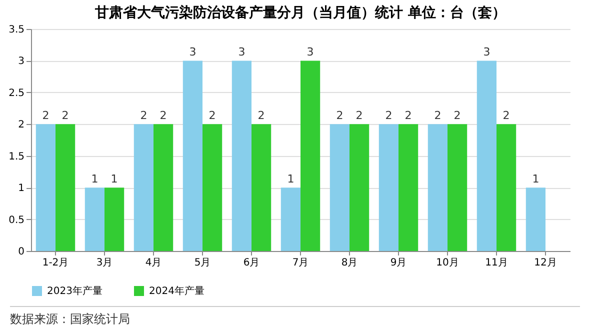 Image resolution: width=590 pixels, height=330 pixels. Describe the element at coordinates (251, 263) in the screenshot. I see `x-tick-label: 6月` at that location.